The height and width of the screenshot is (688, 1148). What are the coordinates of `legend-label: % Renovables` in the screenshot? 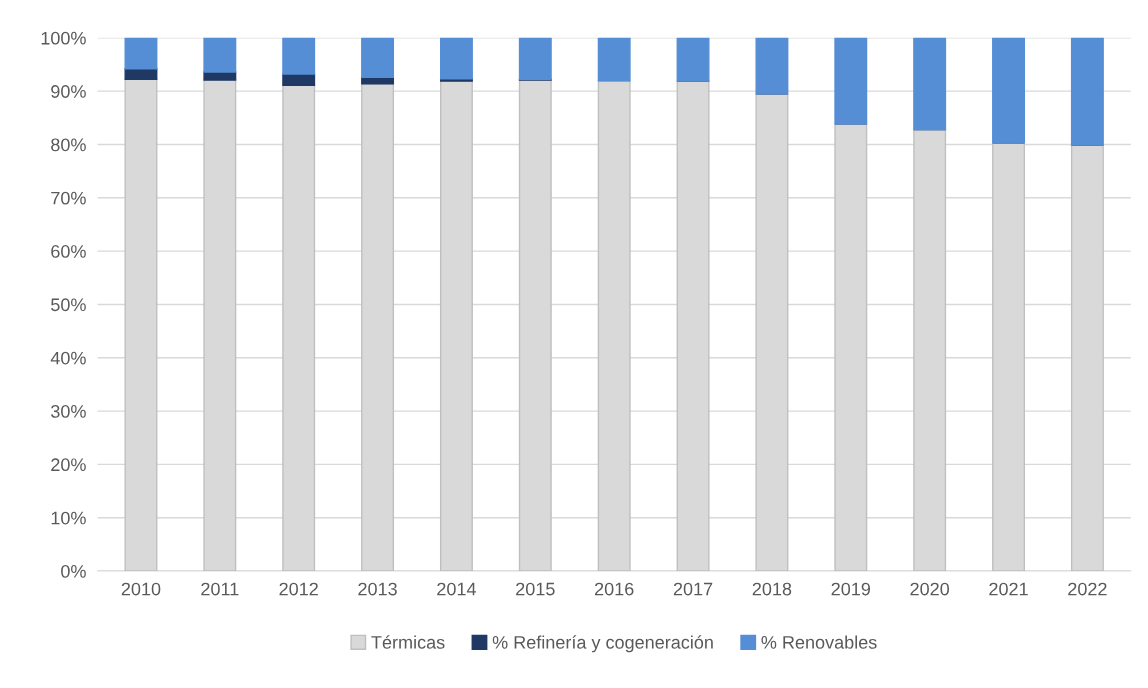 It's located at (819, 642).